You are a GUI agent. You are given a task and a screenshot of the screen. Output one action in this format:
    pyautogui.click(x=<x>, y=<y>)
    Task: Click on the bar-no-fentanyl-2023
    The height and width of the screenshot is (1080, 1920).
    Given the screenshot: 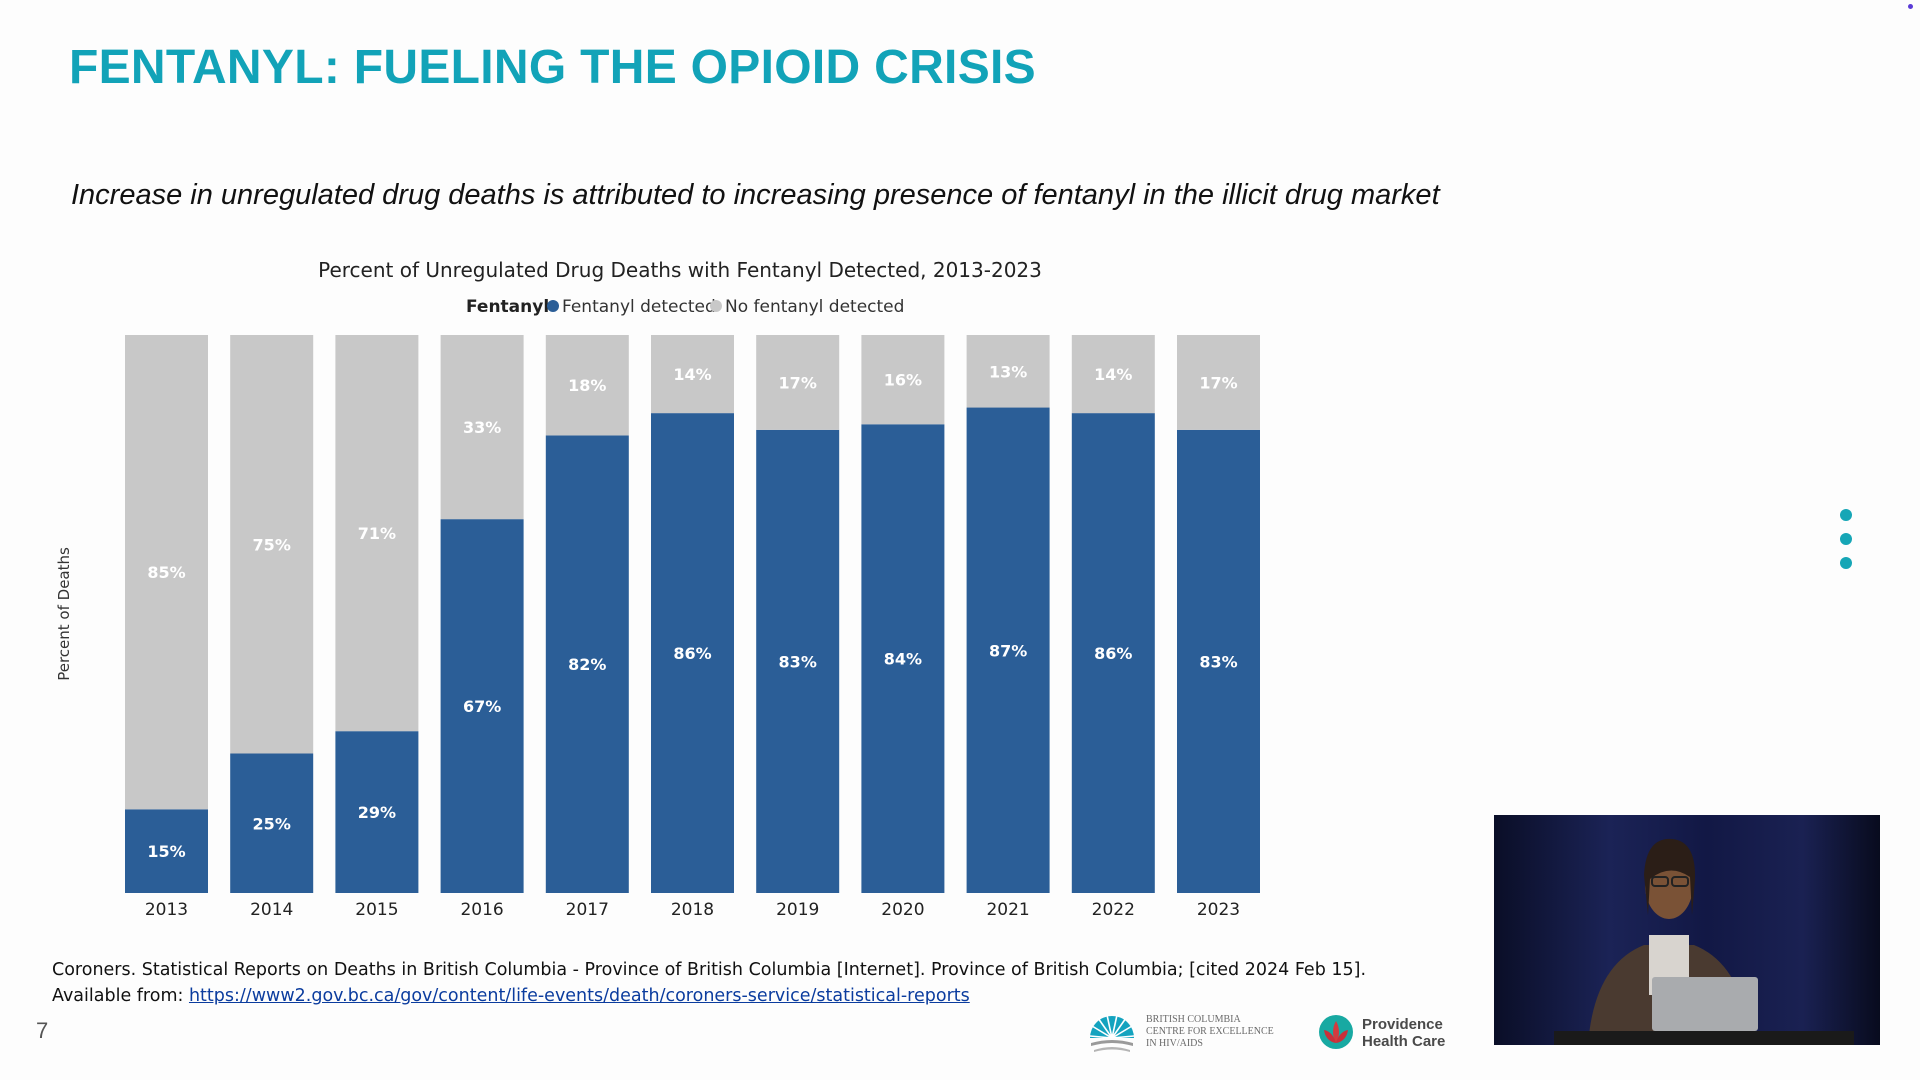 What is the action you would take?
    pyautogui.click(x=1218, y=382)
    